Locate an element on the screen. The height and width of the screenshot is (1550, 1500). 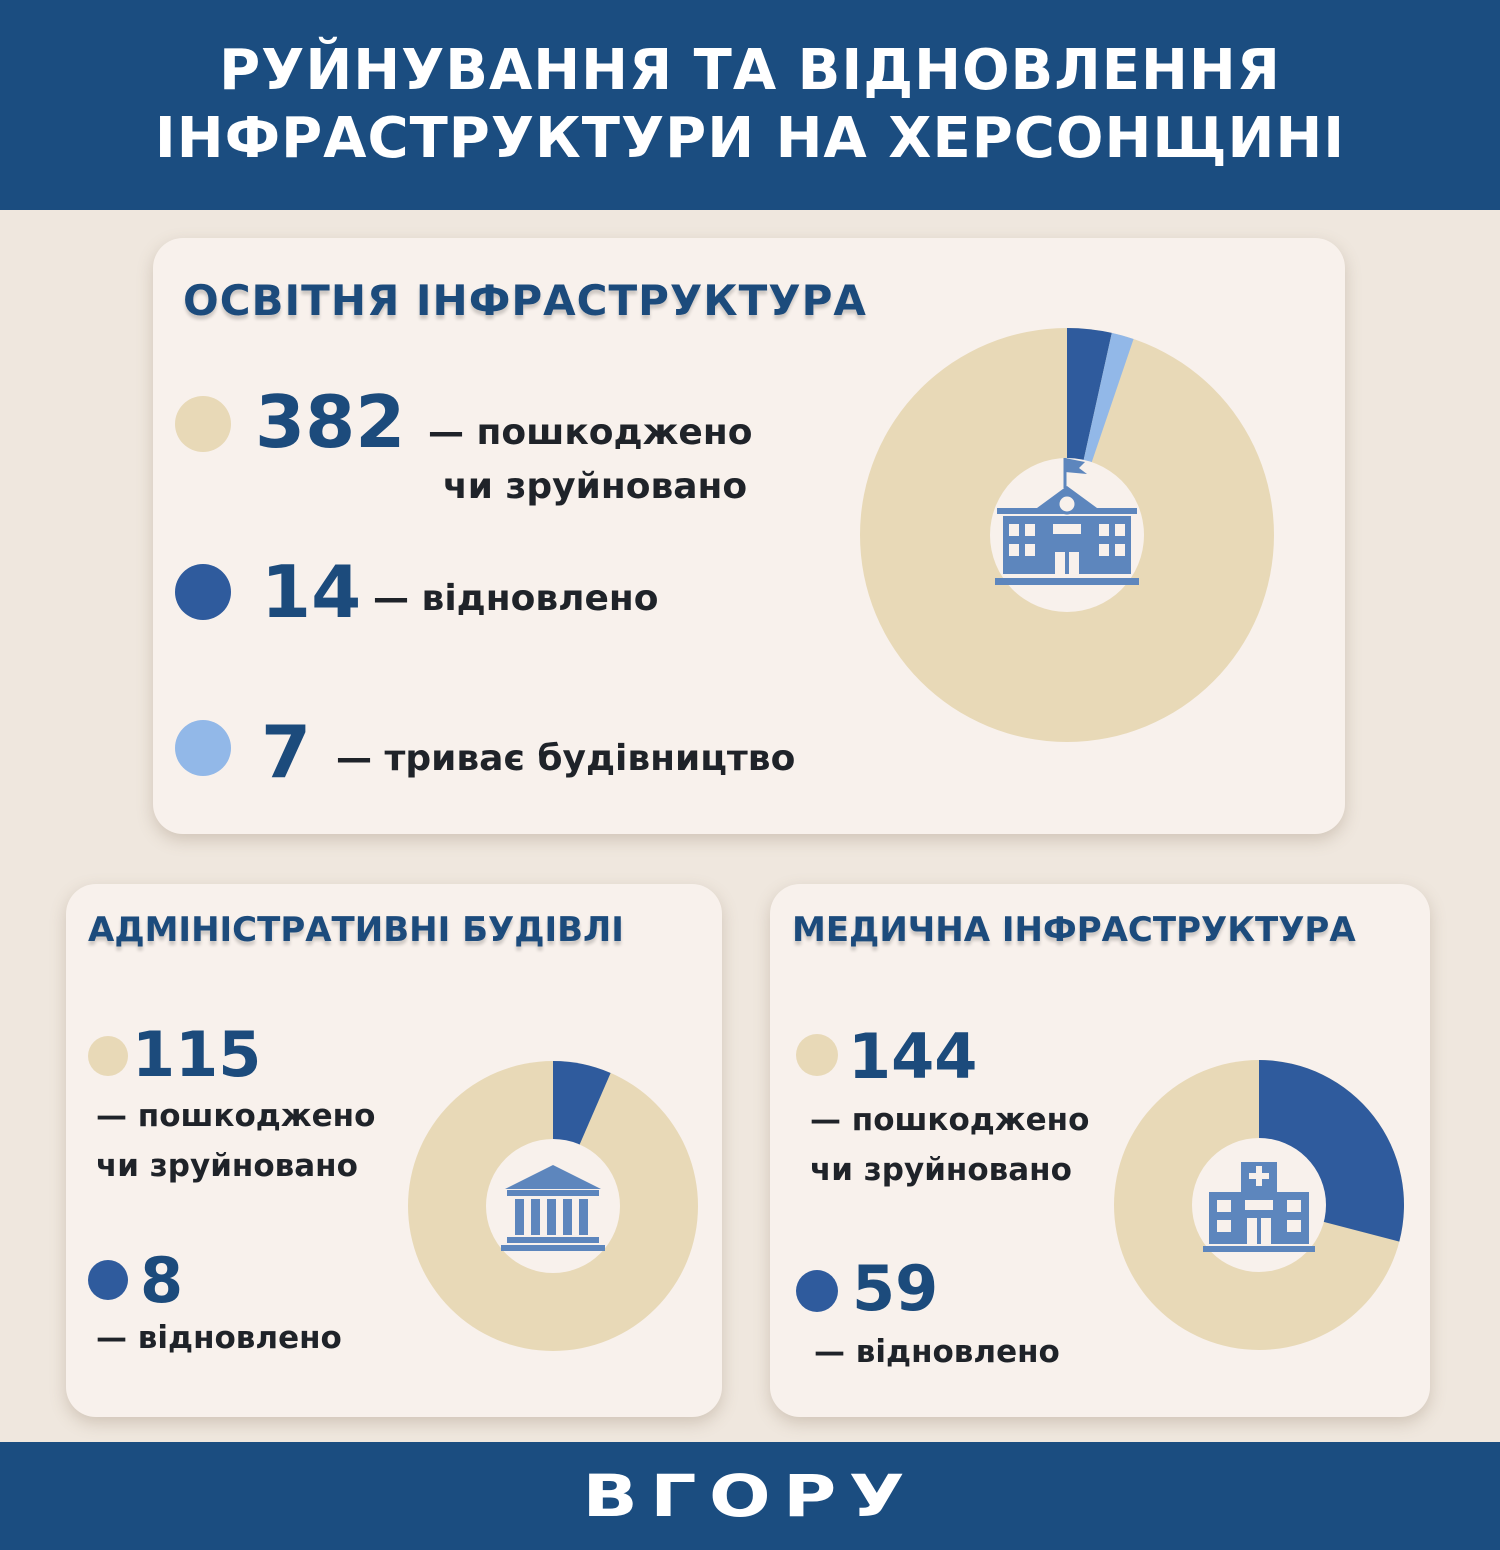
admin-damaged-label-1: — пошкоджено is located at coordinates (236, 1116).